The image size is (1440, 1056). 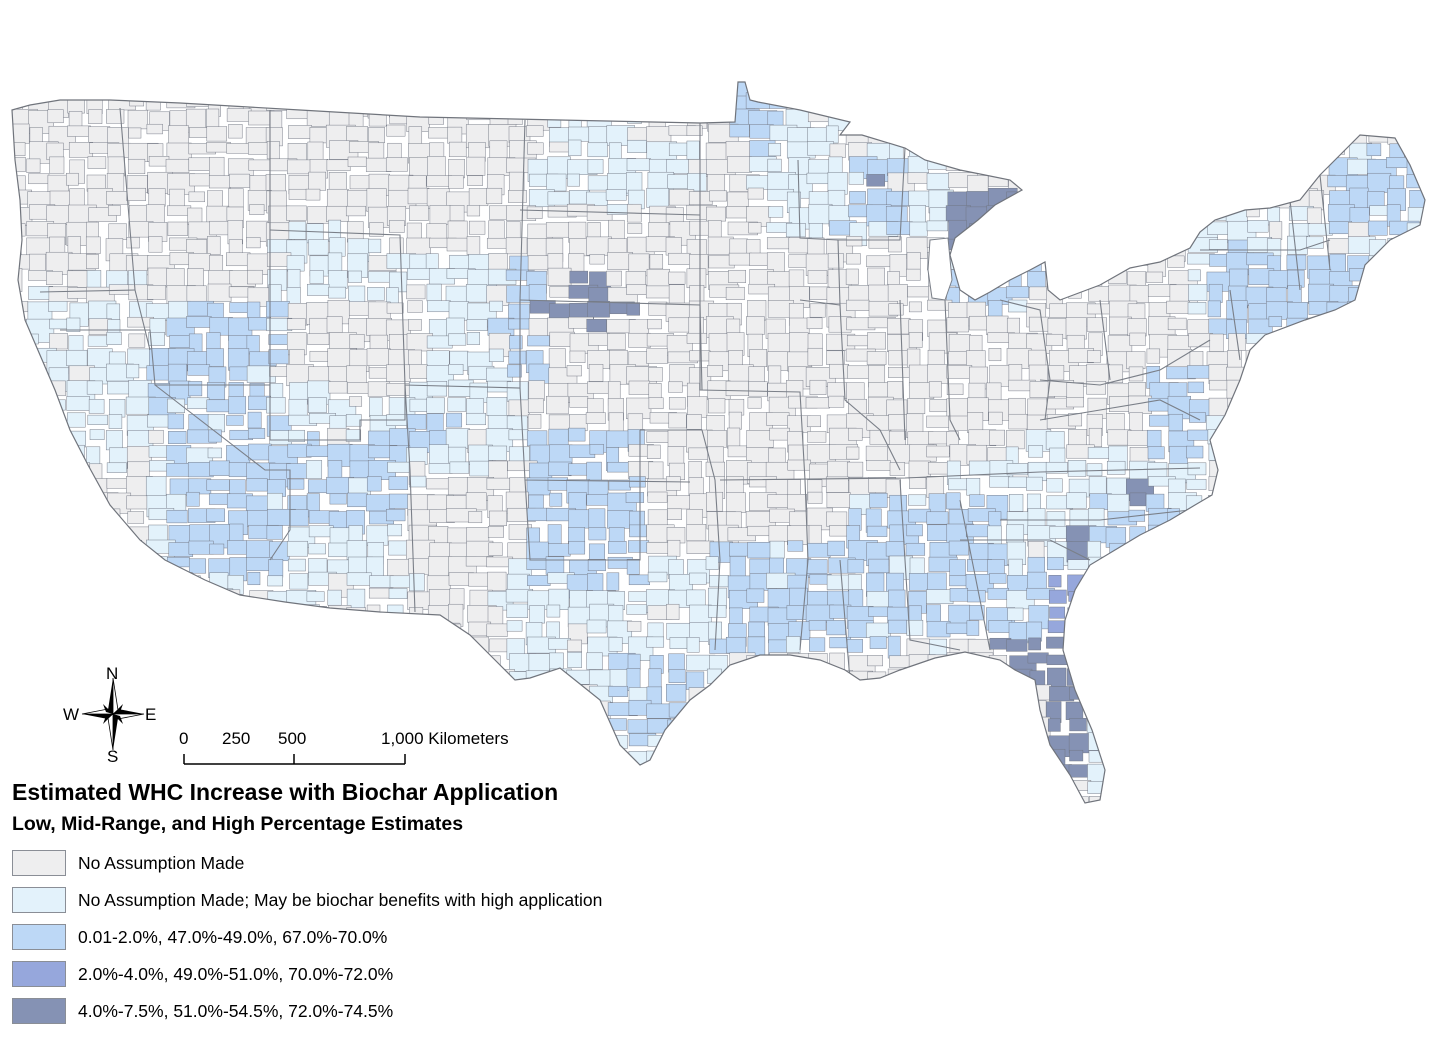 I want to click on legend-swatch, so click(x=39, y=973).